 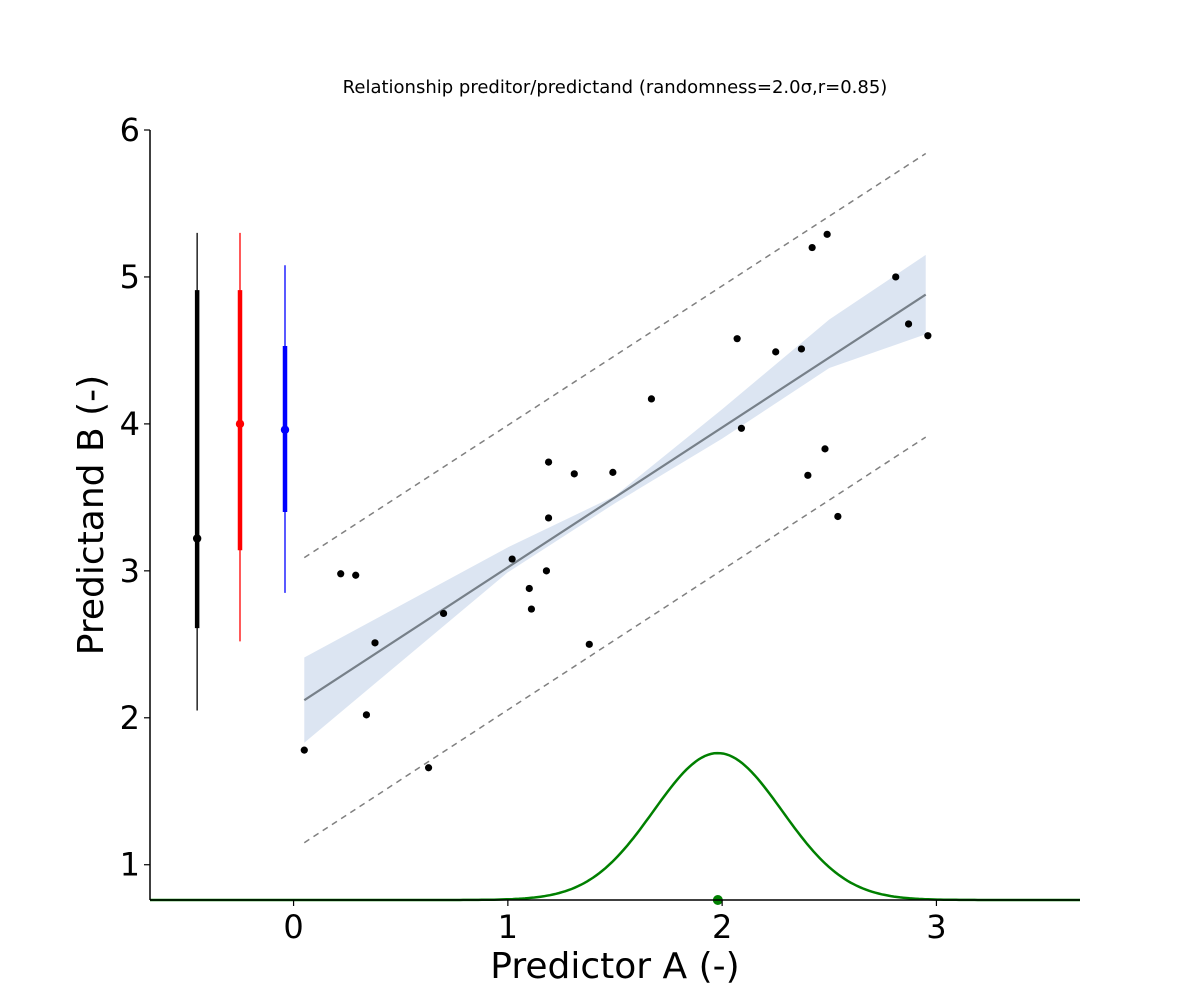 I want to click on y-axis-label: Predictand B (-), so click(x=91, y=515).